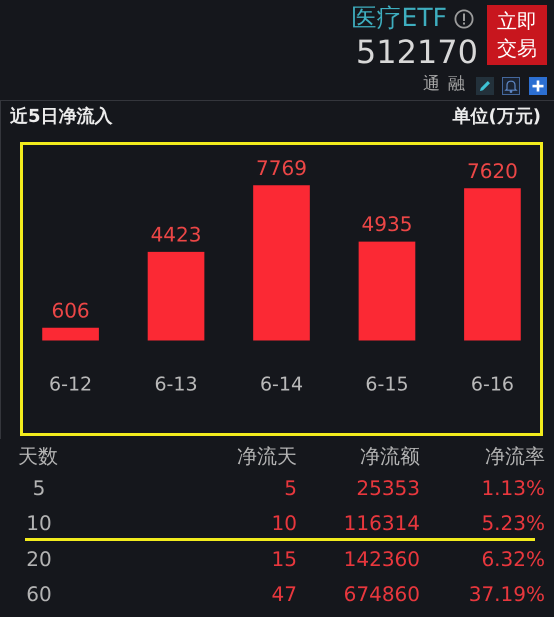 Image resolution: width=554 pixels, height=617 pixels. What do you see at coordinates (456, 84) in the screenshot?
I see `text: 融` at bounding box center [456, 84].